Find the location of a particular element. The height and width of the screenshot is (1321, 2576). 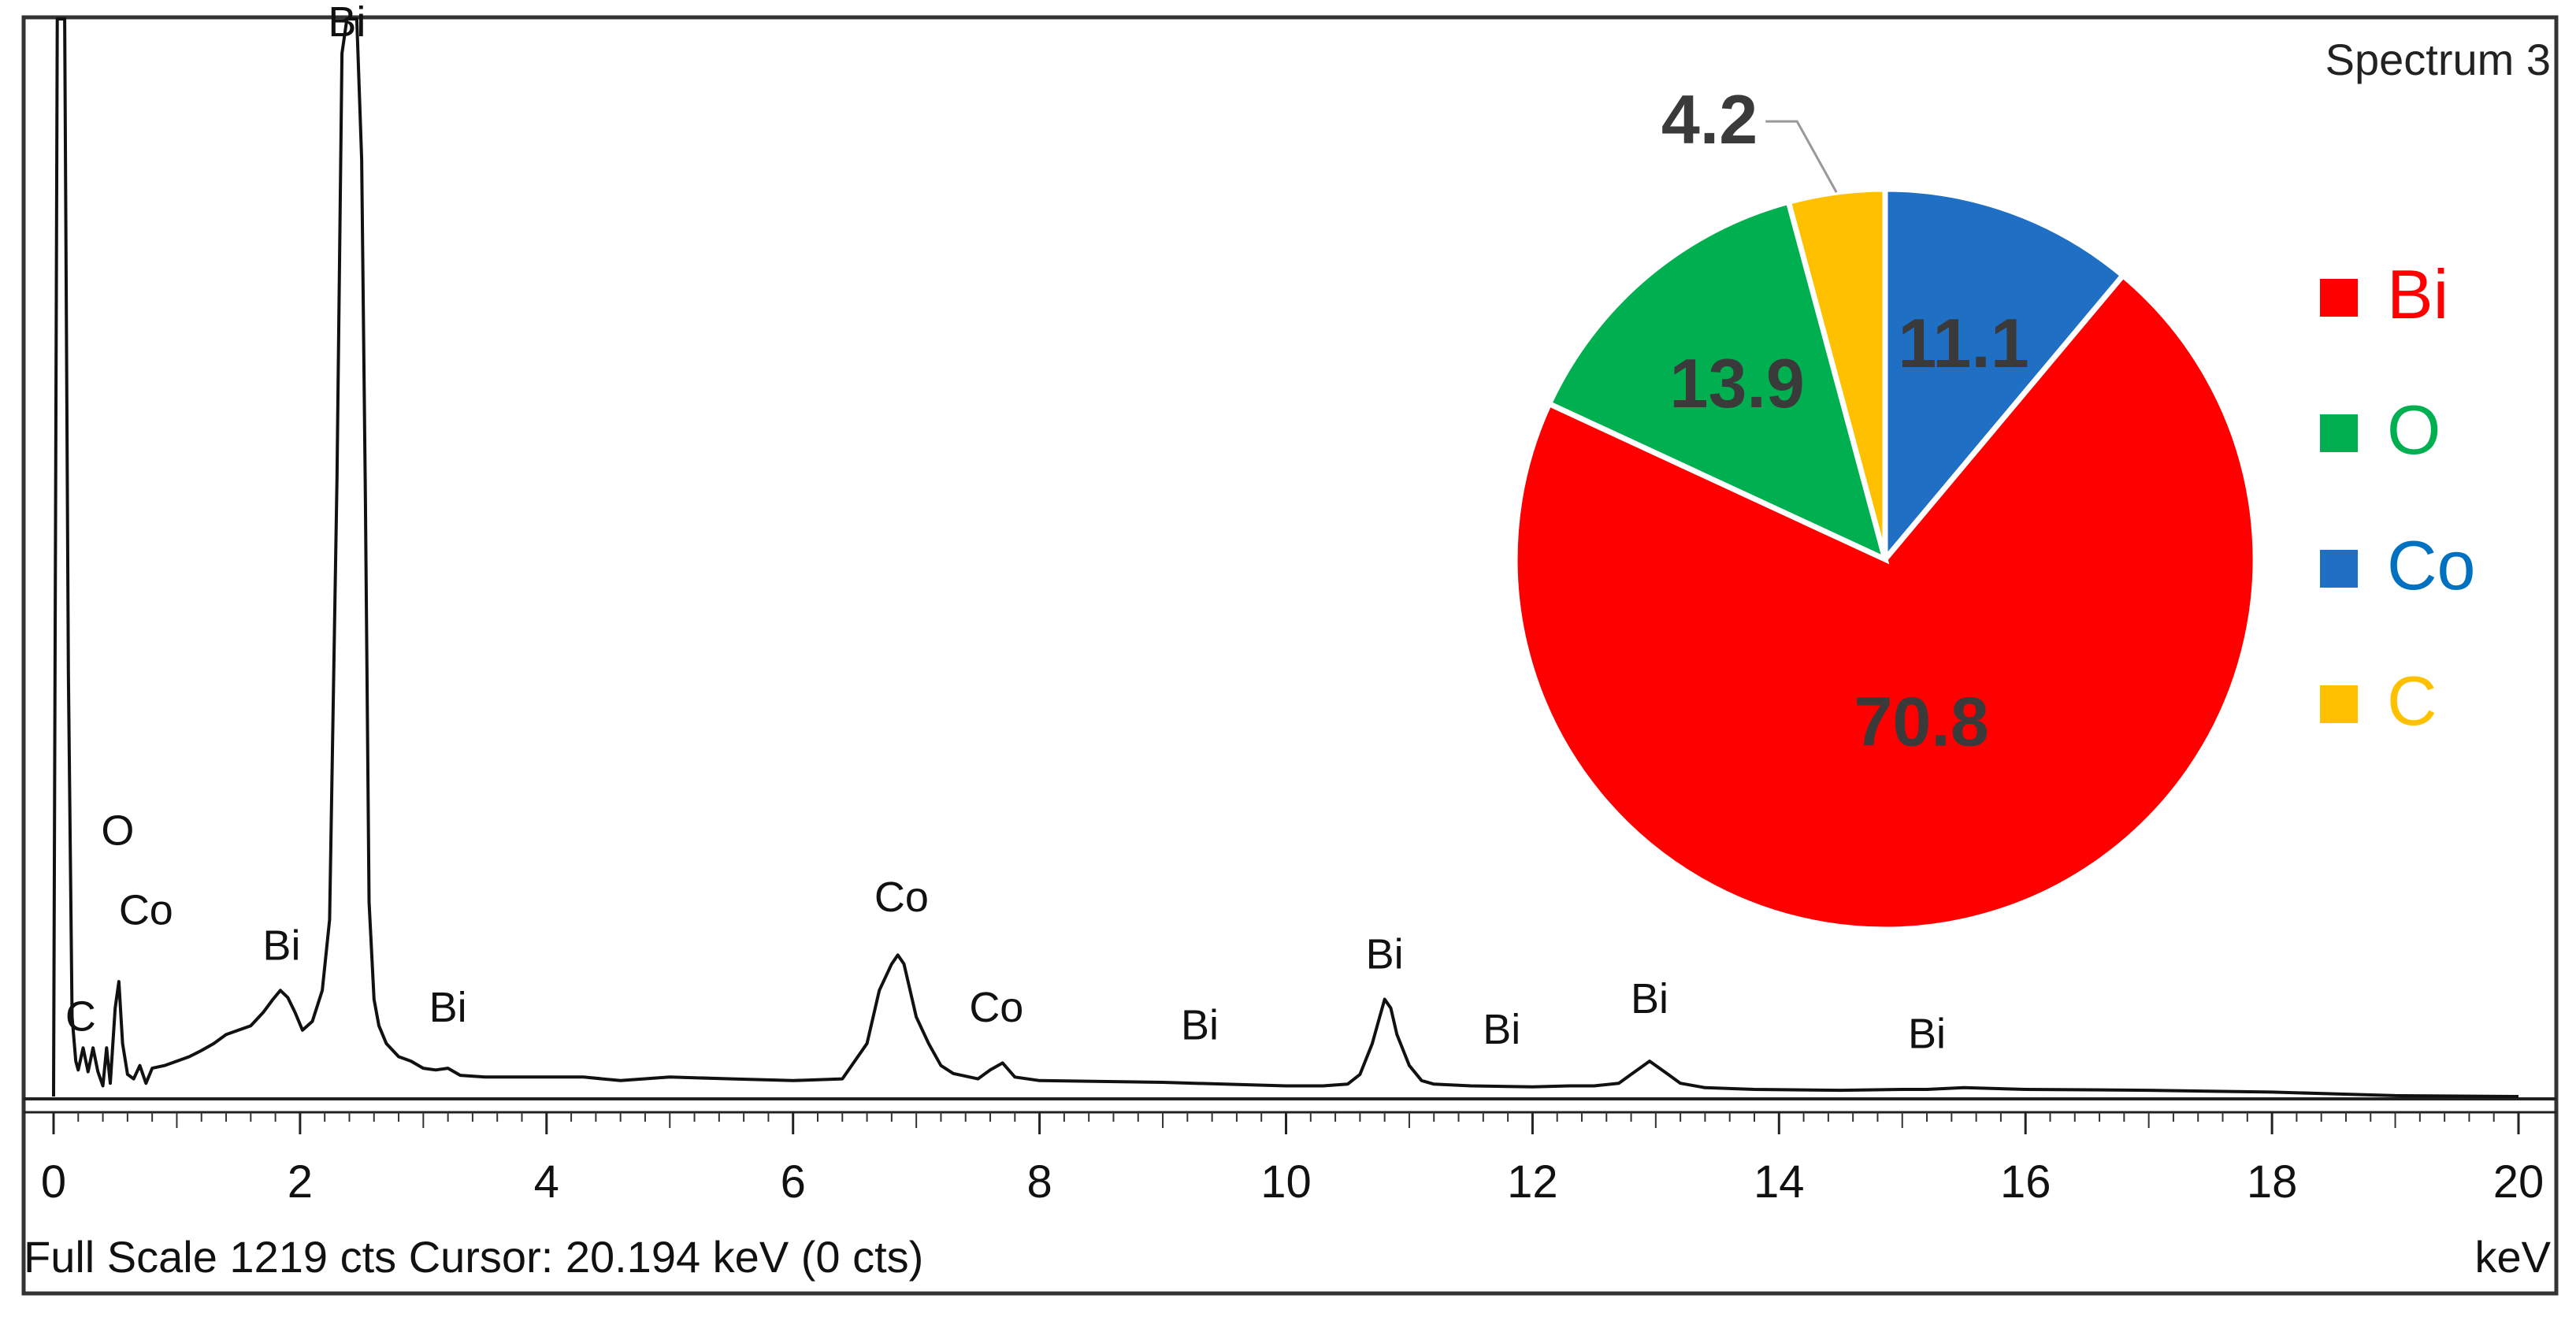

x-tick-label: 18 is located at coordinates (2272, 1182).